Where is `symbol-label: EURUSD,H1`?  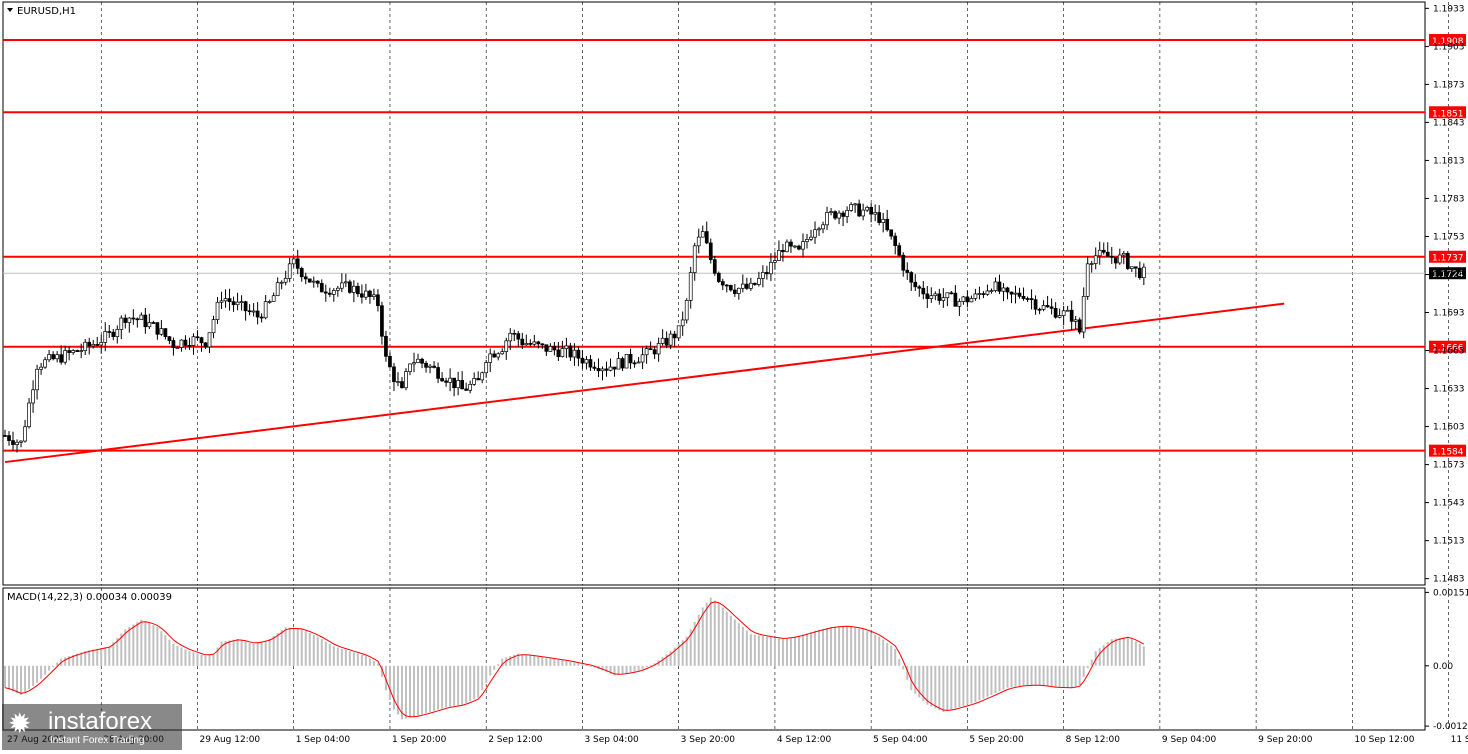 symbol-label: EURUSD,H1 is located at coordinates (46, 11).